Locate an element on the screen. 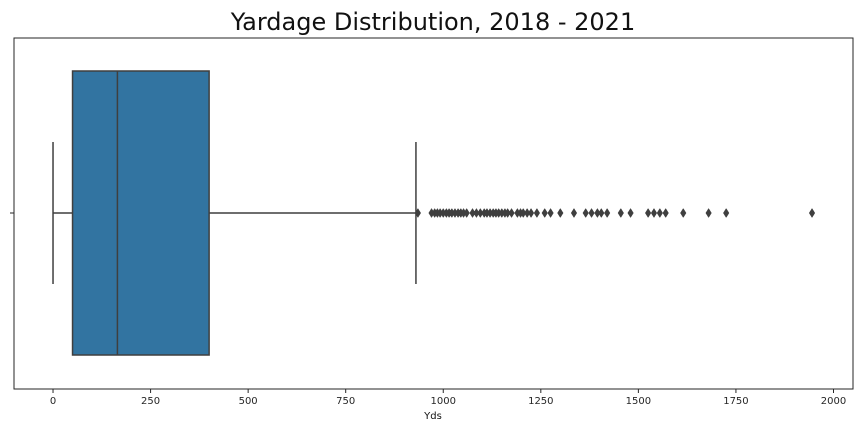 The height and width of the screenshot is (436, 864). x-tick-label: 500 is located at coordinates (248, 401).